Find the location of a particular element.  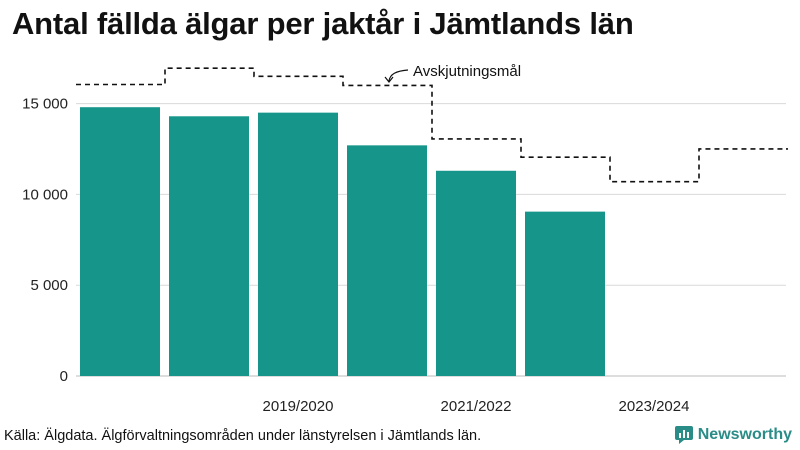

x-tick-label: 2023/2024 is located at coordinates (654, 406).